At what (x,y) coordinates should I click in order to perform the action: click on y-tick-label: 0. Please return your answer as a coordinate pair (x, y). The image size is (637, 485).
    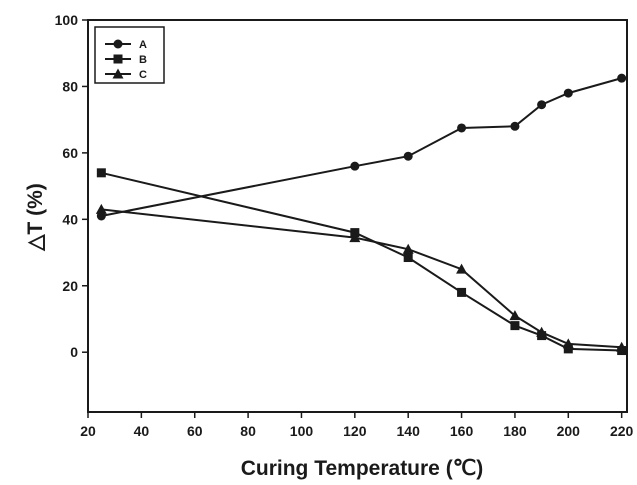
    Looking at the image, I should click on (74, 352).